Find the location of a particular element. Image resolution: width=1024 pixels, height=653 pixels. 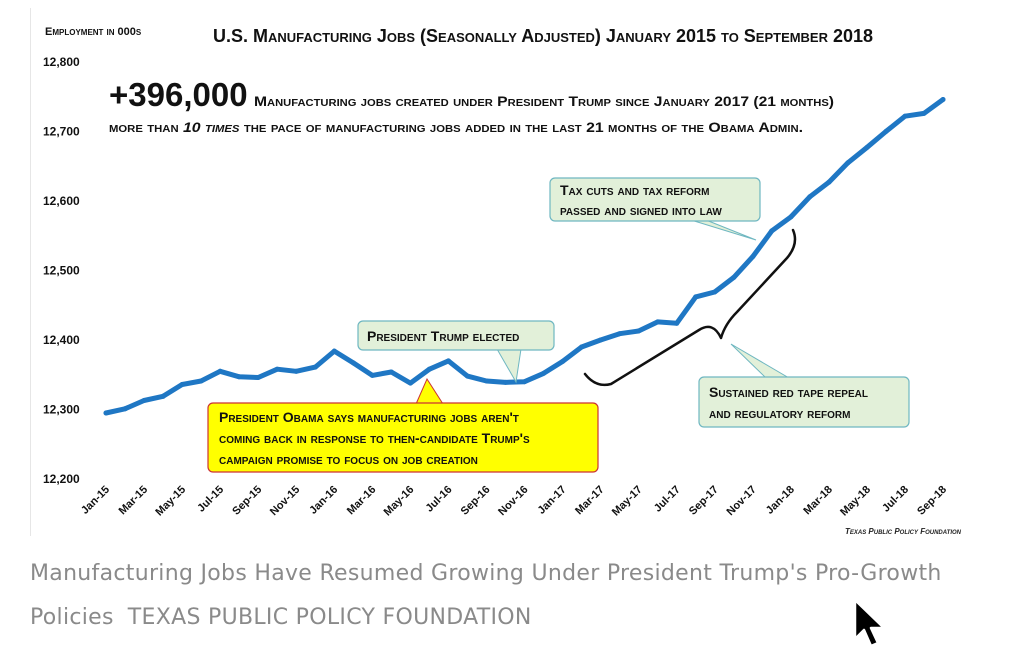

brace-path is located at coordinates (690, 307).